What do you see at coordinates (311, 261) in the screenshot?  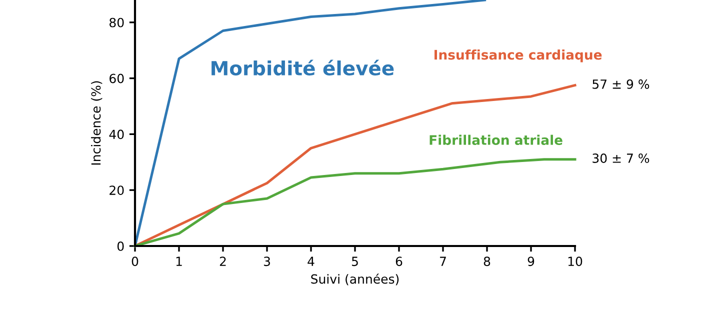 I see `x-tick-label: 4` at bounding box center [311, 261].